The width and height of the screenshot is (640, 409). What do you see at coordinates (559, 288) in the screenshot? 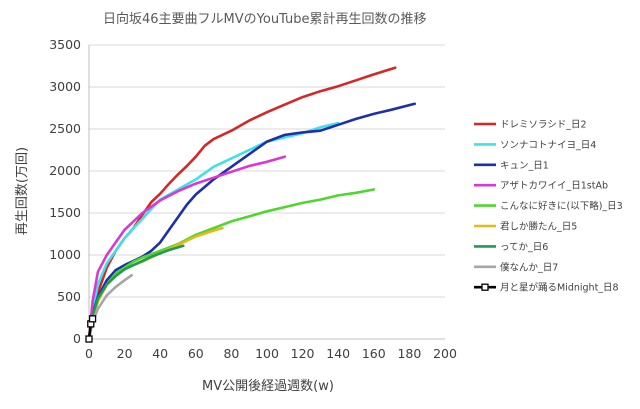
I see `legend-label: 月と星が踊るMidnight_日8` at bounding box center [559, 288].